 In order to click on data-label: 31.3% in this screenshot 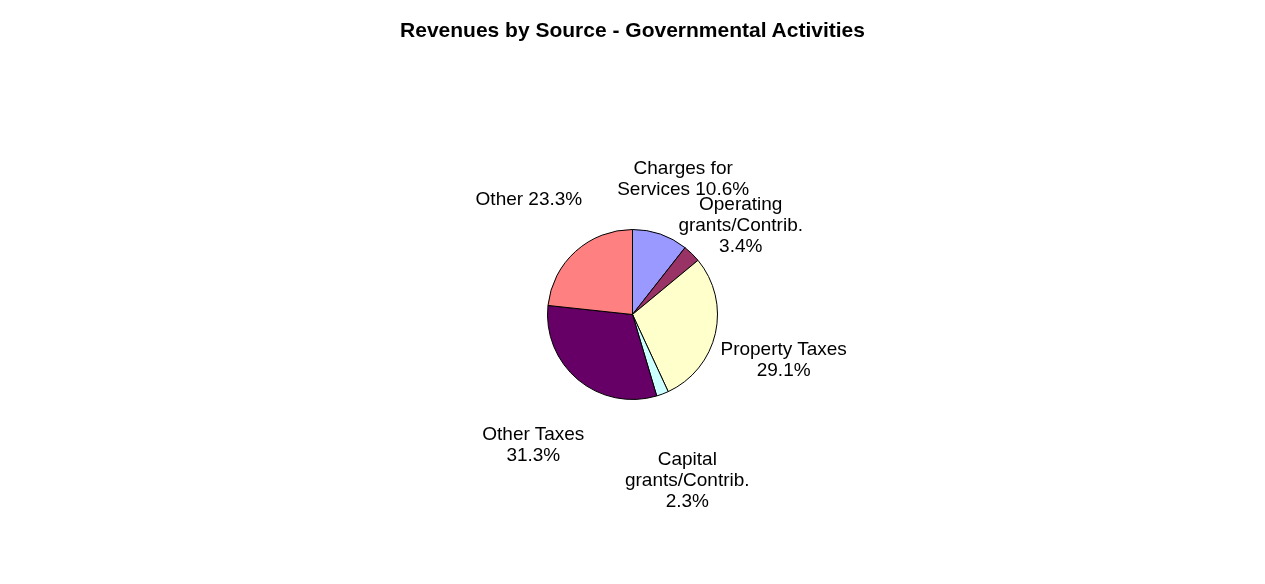, I will do `click(533, 454)`.